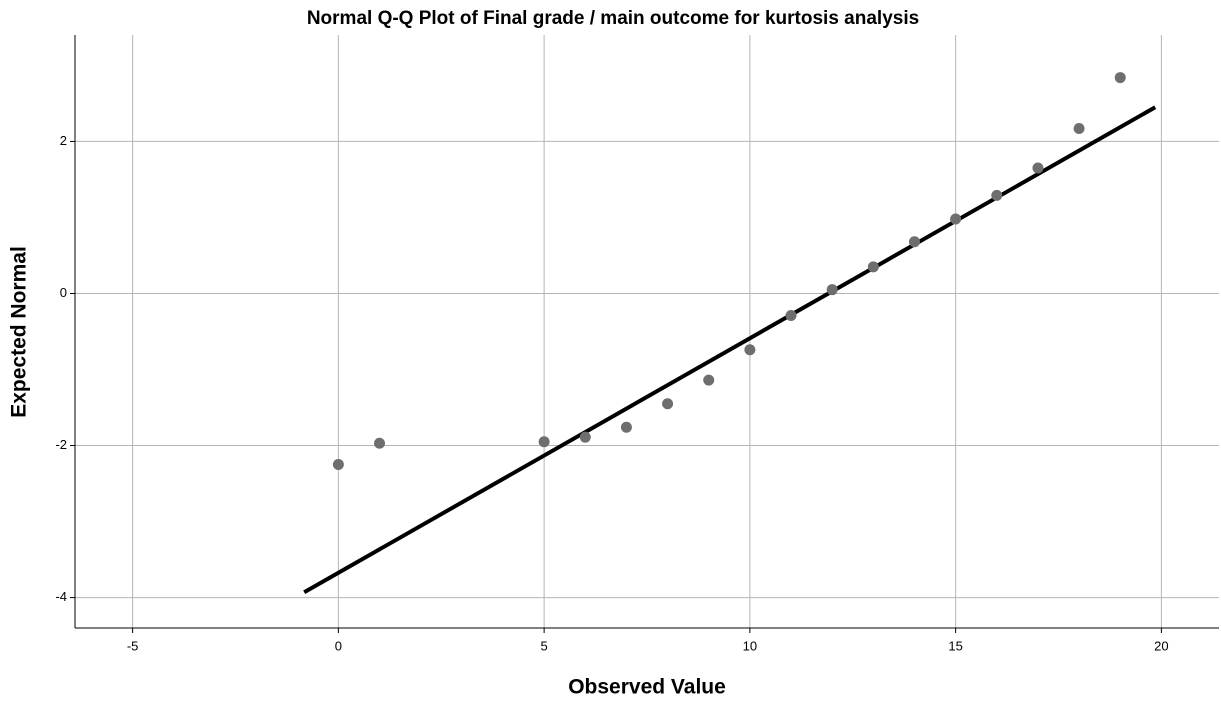 The height and width of the screenshot is (703, 1221). What do you see at coordinates (63, 292) in the screenshot?
I see `y-tick-label: 0` at bounding box center [63, 292].